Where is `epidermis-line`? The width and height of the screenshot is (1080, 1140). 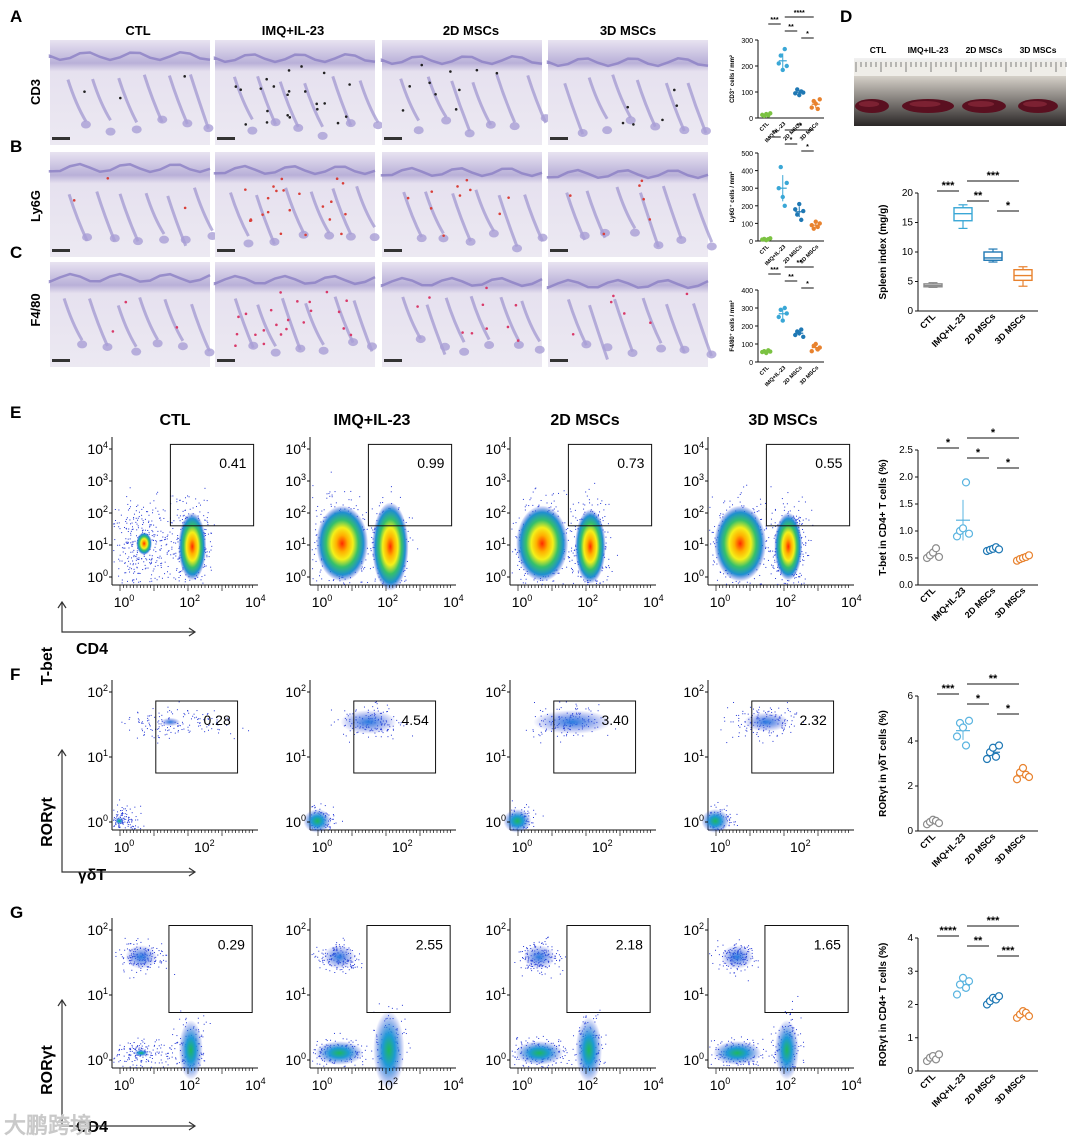
epidermis-line is located at coordinates (627, 62).